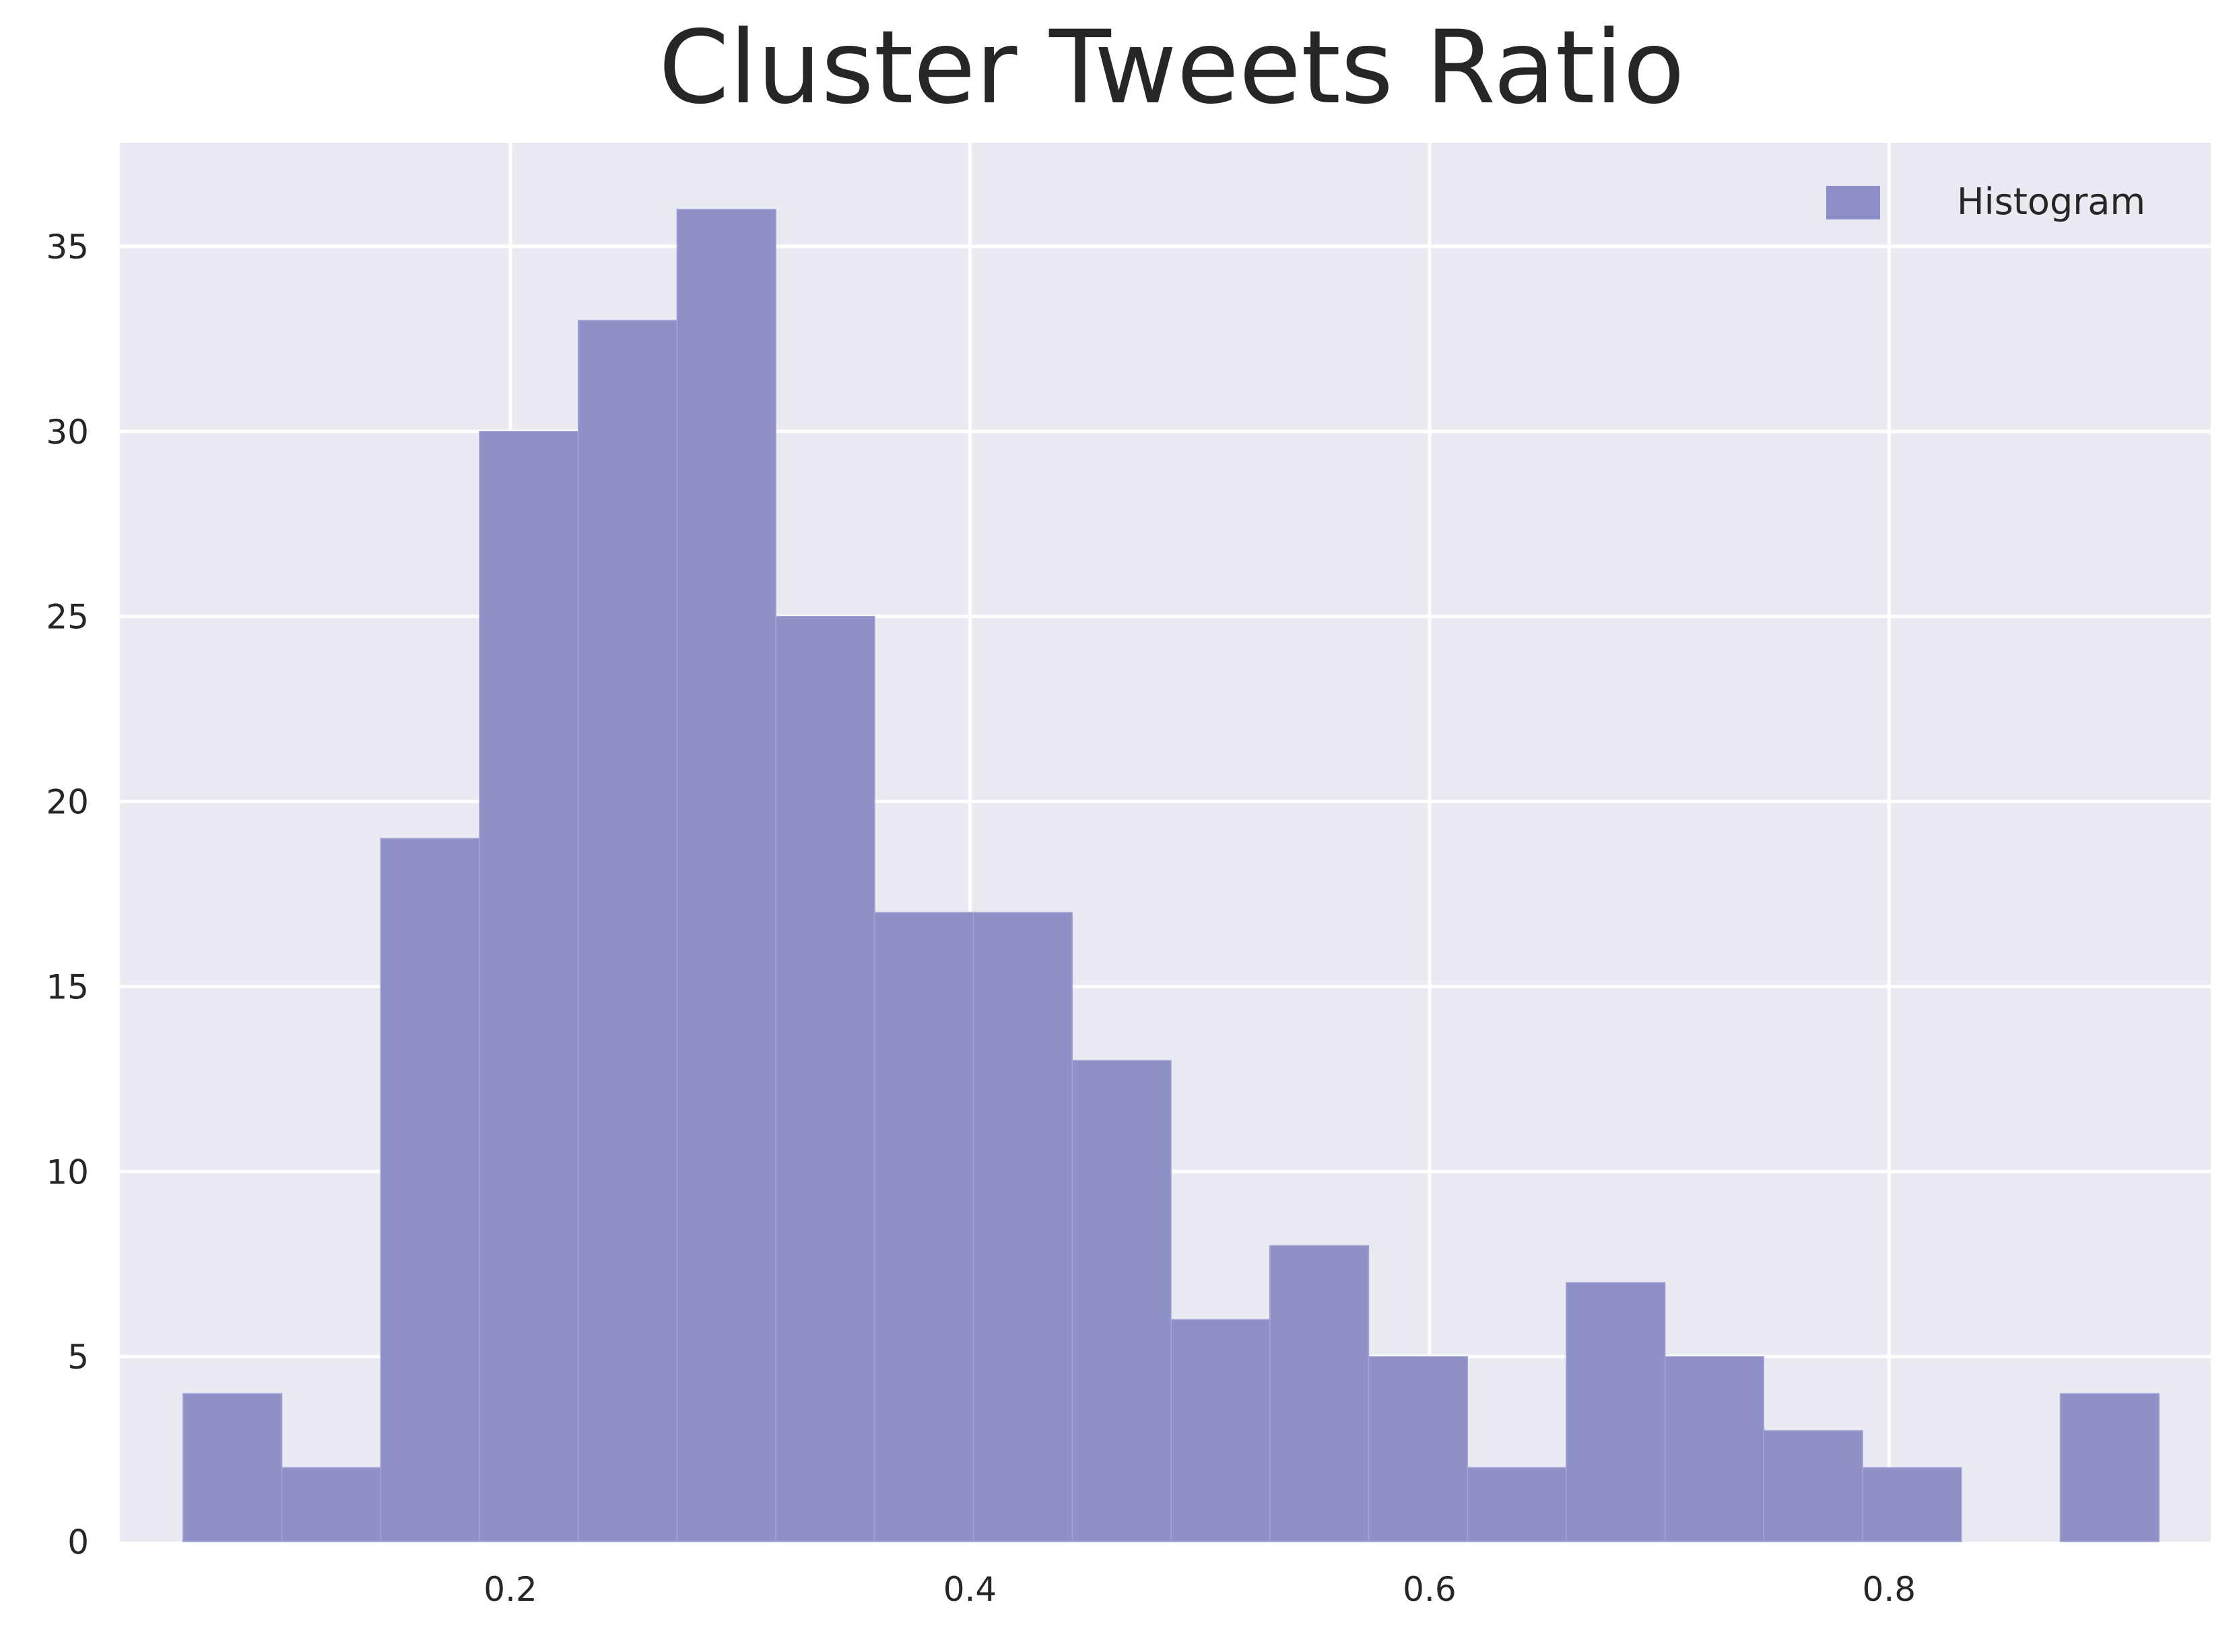 This screenshot has height=1652, width=2239. Describe the element at coordinates (67, 617) in the screenshot. I see `y-tick-label: 25` at that location.